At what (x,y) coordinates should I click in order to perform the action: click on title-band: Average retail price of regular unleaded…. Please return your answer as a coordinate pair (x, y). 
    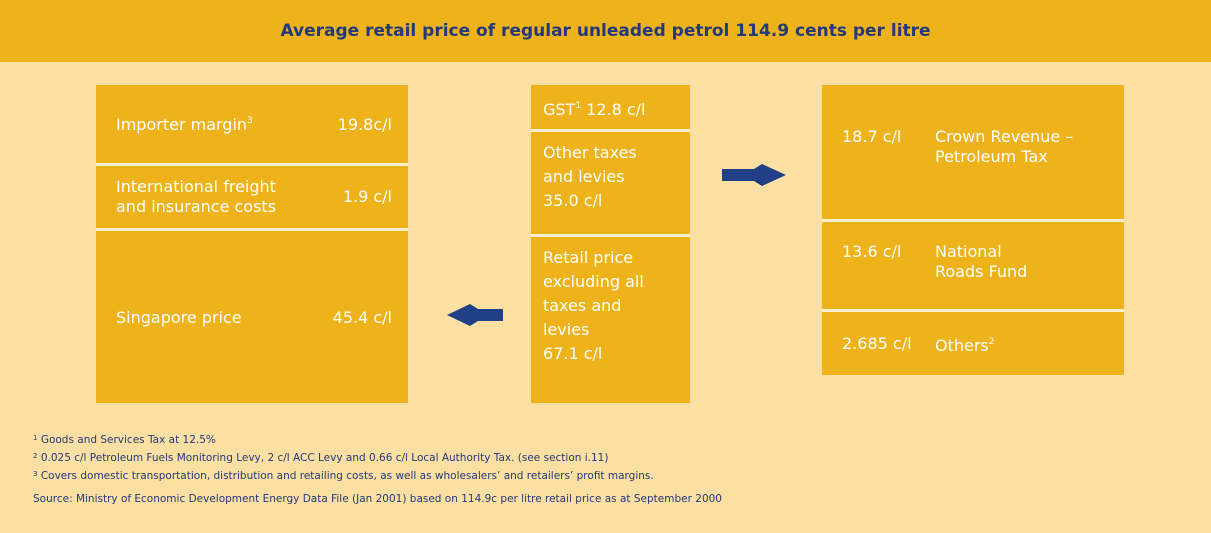
    Looking at the image, I should click on (605, 31).